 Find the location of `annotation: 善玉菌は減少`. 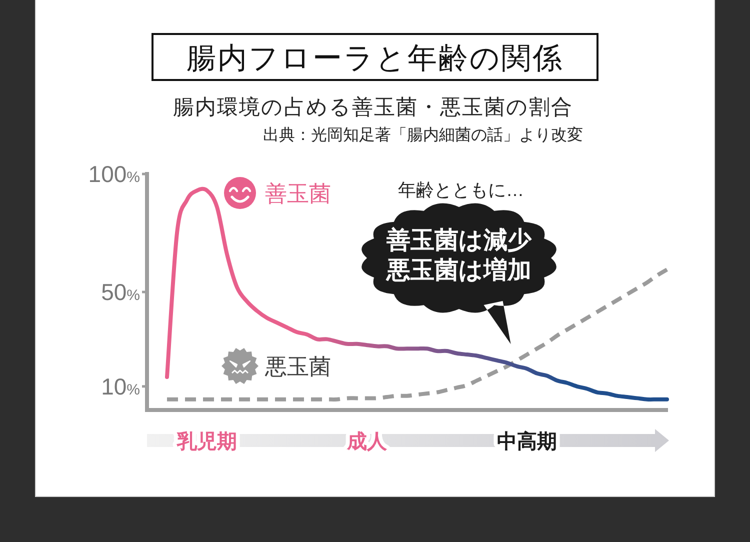

annotation: 善玉菌は減少 is located at coordinates (459, 240).